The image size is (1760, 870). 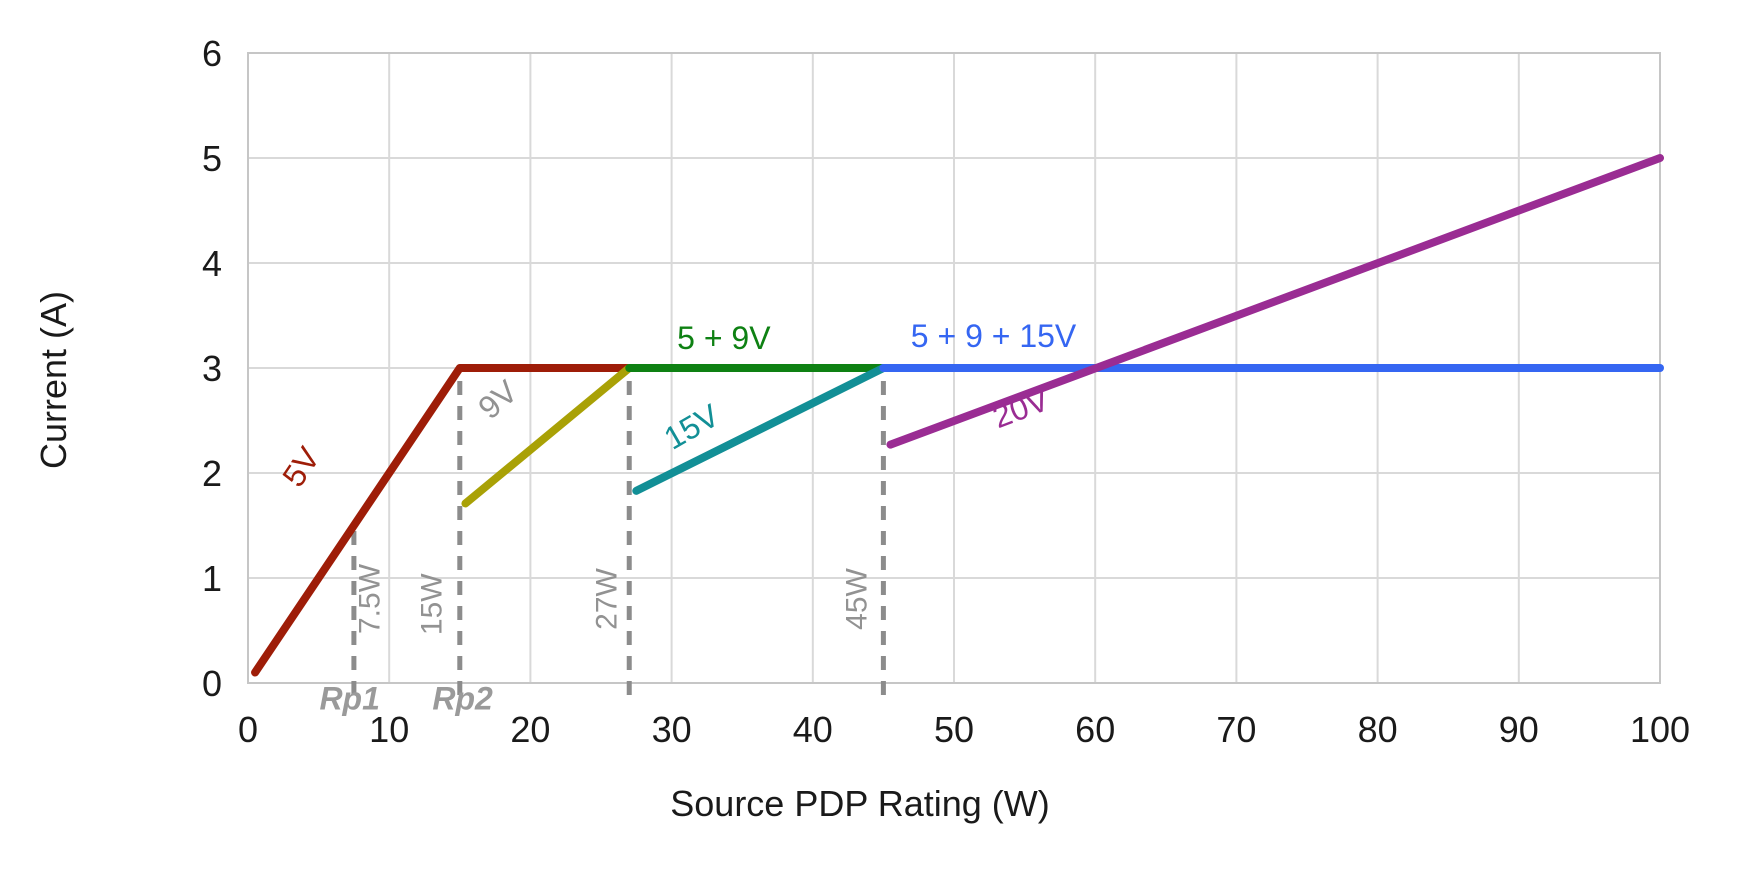 I want to click on y-tick-label-4: 4, so click(x=212, y=263).